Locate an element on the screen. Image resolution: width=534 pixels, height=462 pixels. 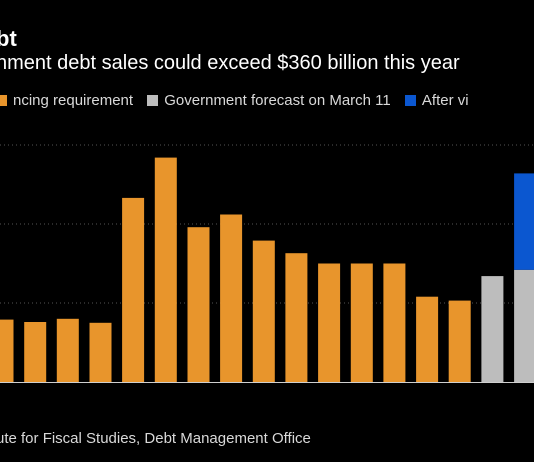
chart-title: bt is located at coordinates (8, 38).